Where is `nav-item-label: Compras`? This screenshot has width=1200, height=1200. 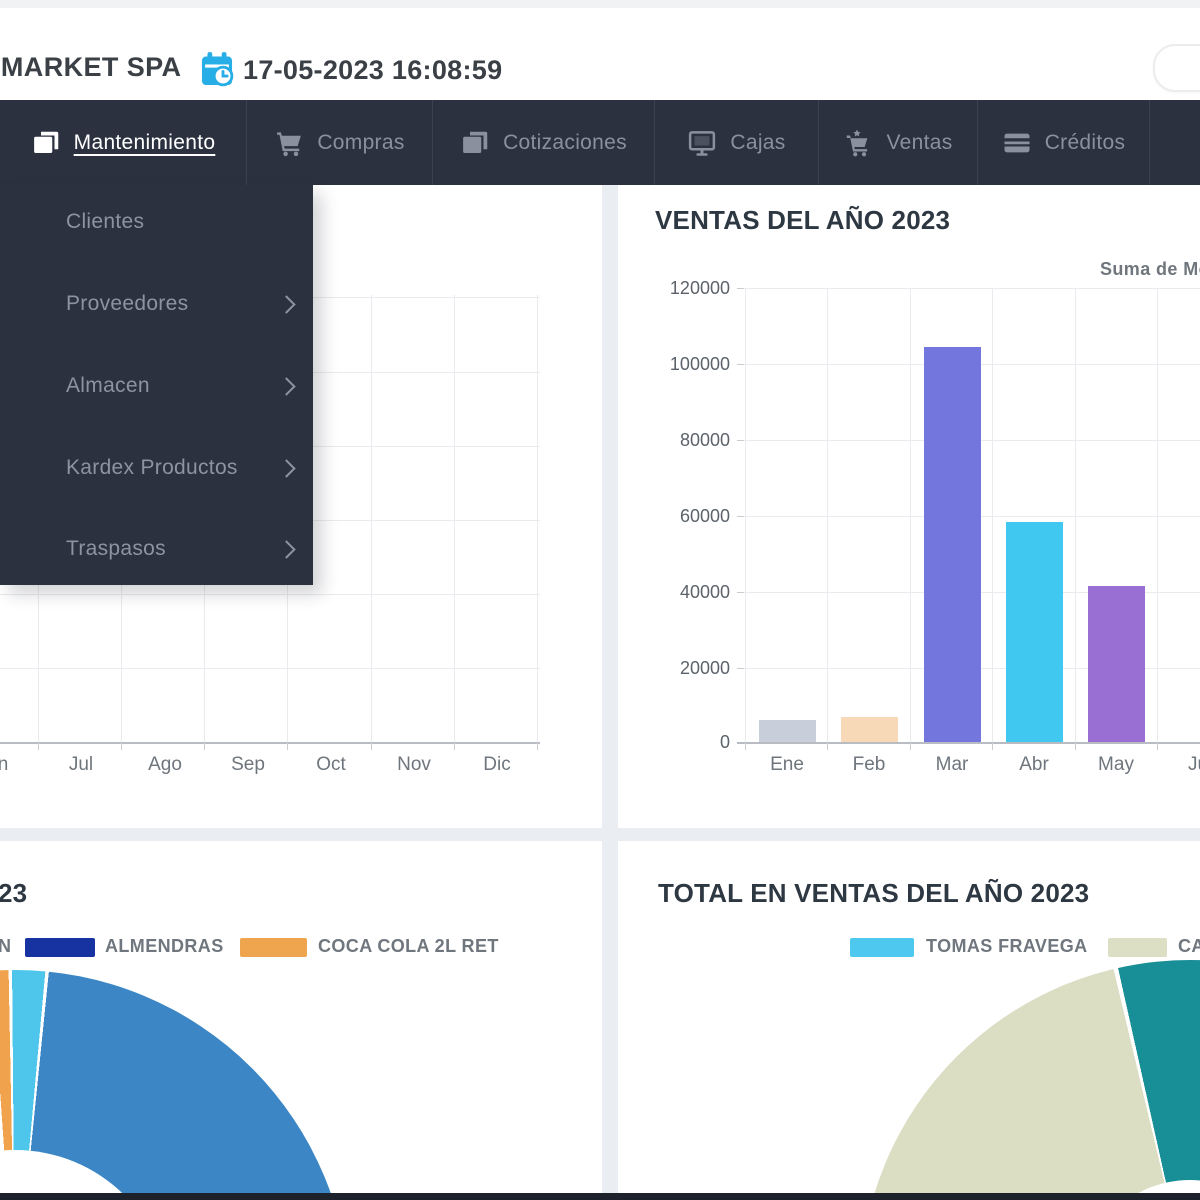 nav-item-label: Compras is located at coordinates (361, 142).